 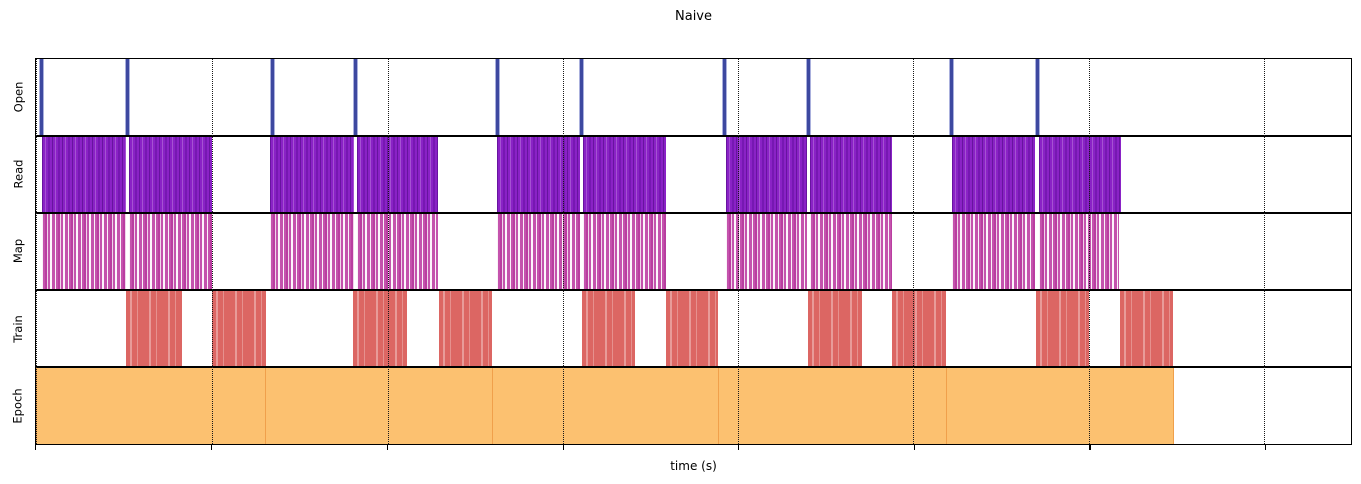 I want to click on y-label-open: Open, so click(x=18, y=96).